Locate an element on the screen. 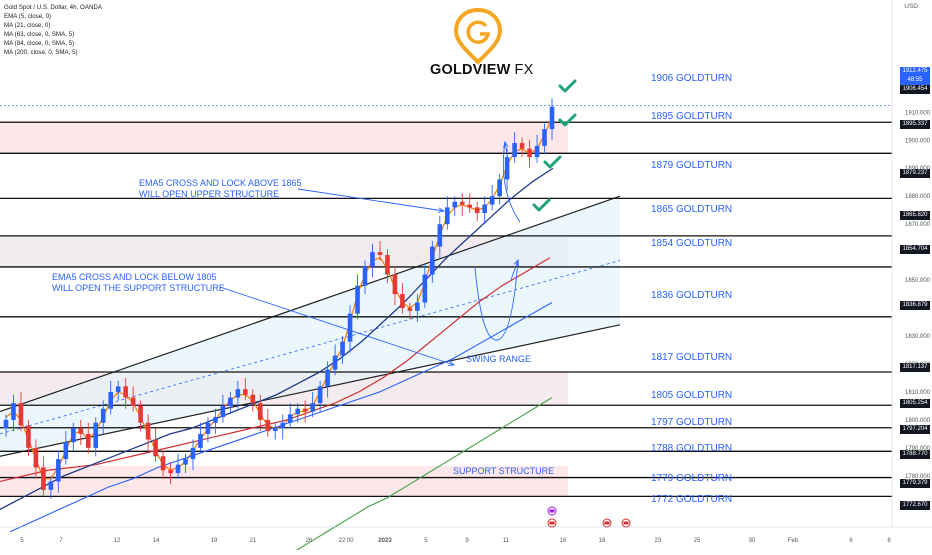 This screenshot has height=555, width=932. level-label-1836: 1836 GOLDTURN is located at coordinates (692, 295).